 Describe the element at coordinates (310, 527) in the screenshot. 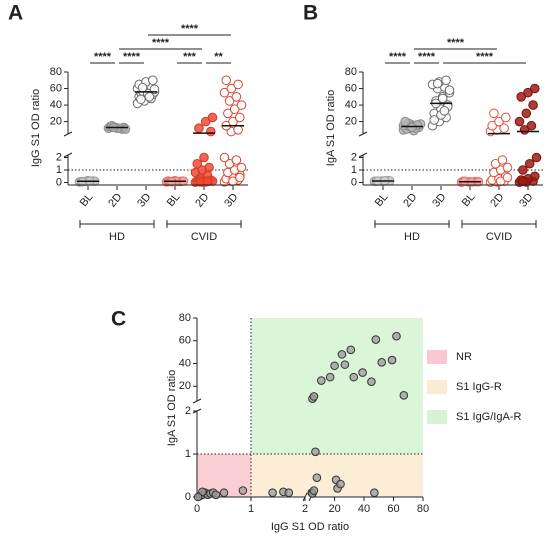

I see `x-axis-label: IgG S1 OD ratio` at that location.